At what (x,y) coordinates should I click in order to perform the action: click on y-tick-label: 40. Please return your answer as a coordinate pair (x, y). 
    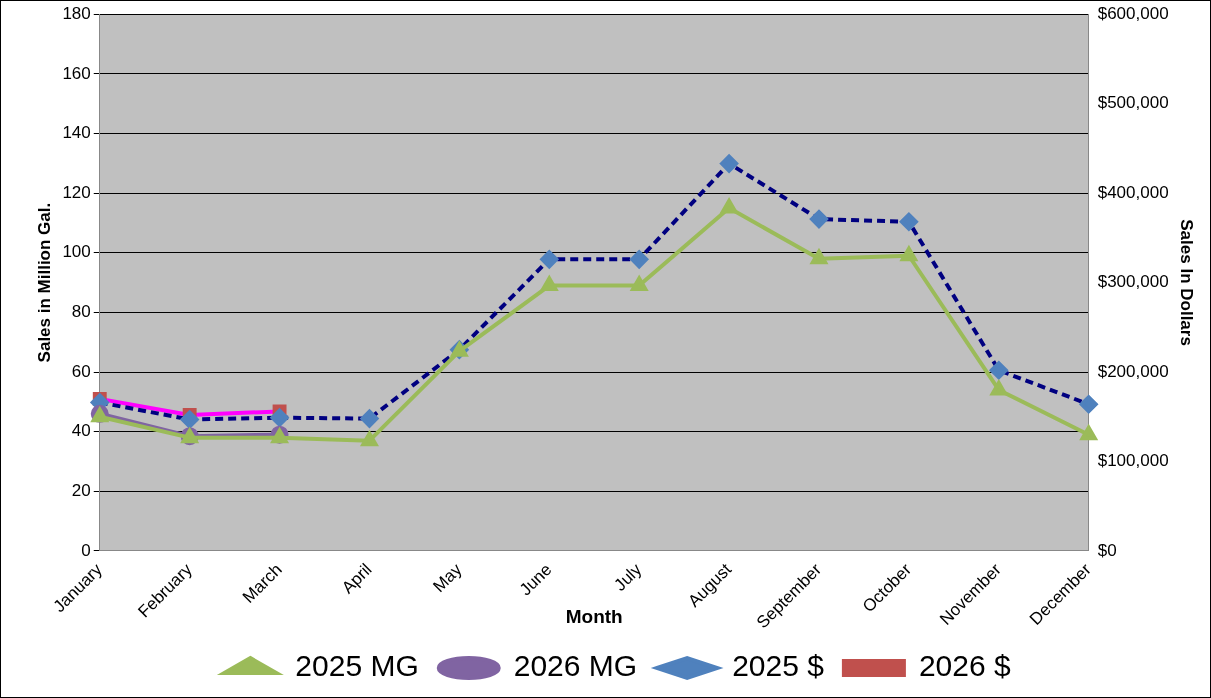
    Looking at the image, I should click on (81, 431).